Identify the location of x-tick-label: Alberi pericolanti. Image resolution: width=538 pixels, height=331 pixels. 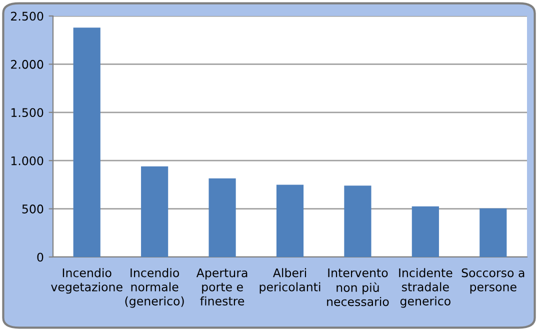
(290, 281).